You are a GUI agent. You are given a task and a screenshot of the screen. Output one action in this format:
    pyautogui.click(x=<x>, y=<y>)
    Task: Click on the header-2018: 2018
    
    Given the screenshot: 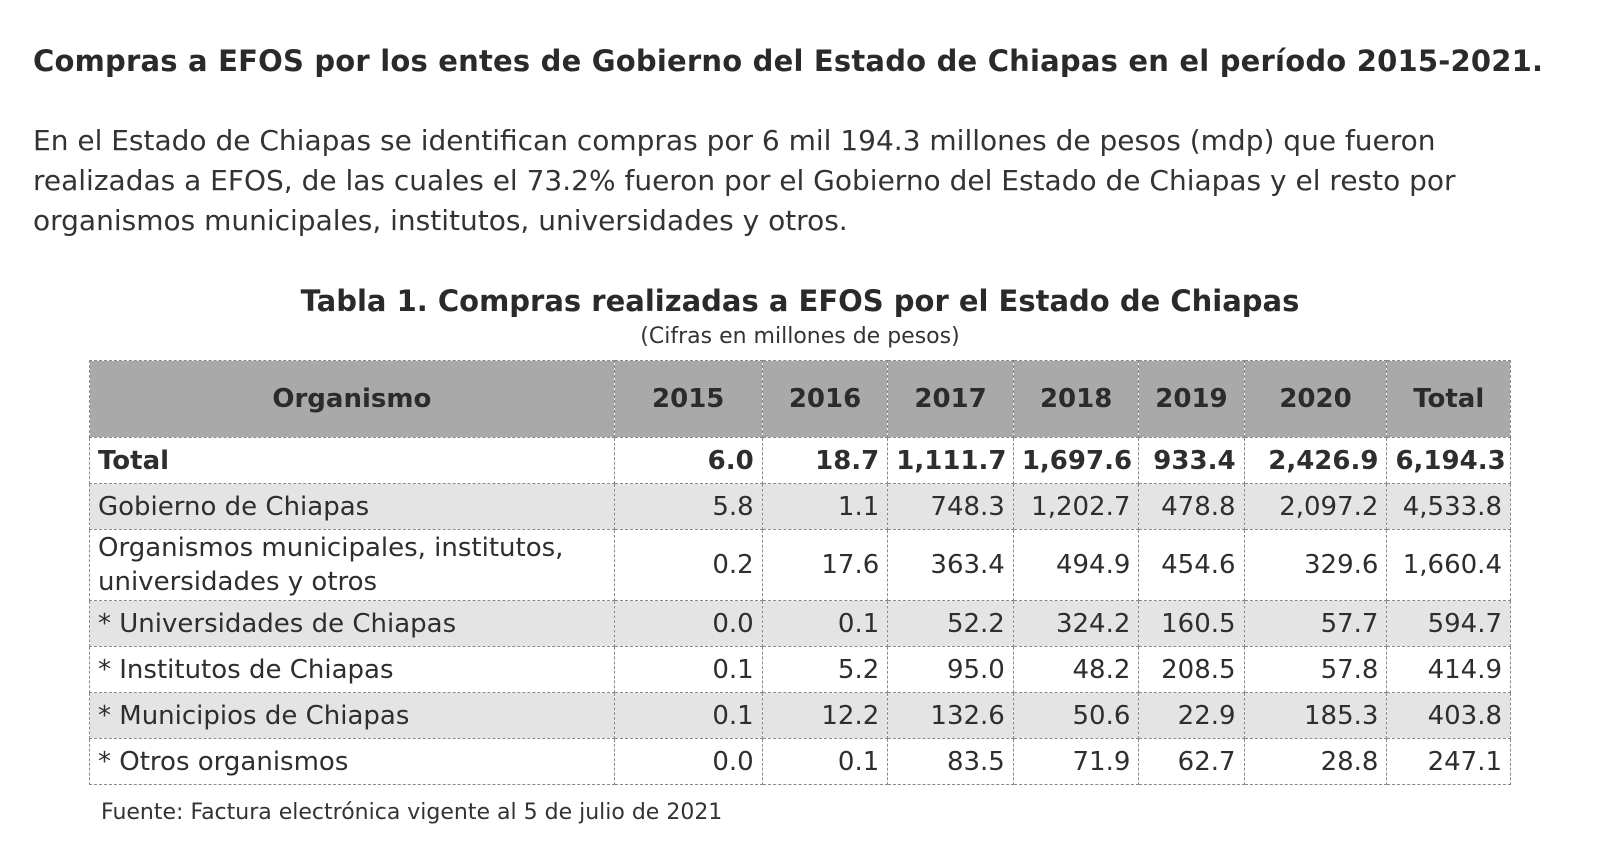 What is the action you would take?
    pyautogui.click(x=1076, y=399)
    